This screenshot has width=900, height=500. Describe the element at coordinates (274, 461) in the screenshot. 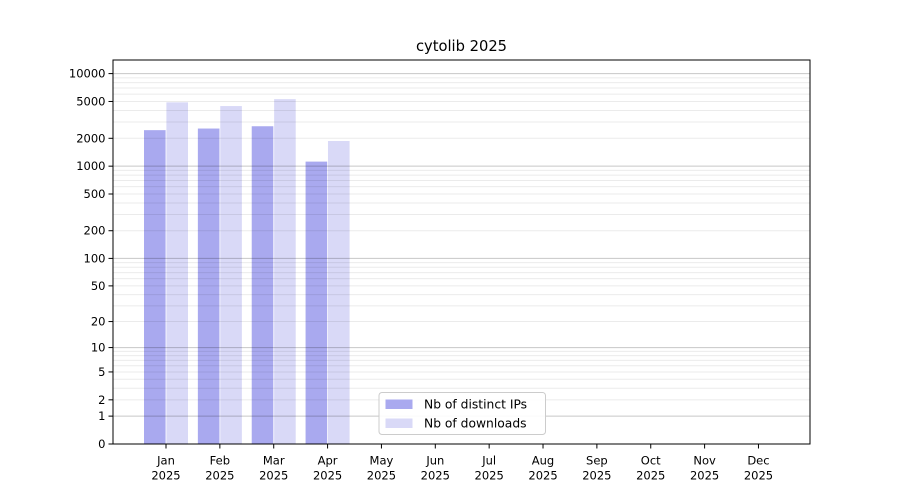

I see `x-tick-label-month: Mar` at that location.